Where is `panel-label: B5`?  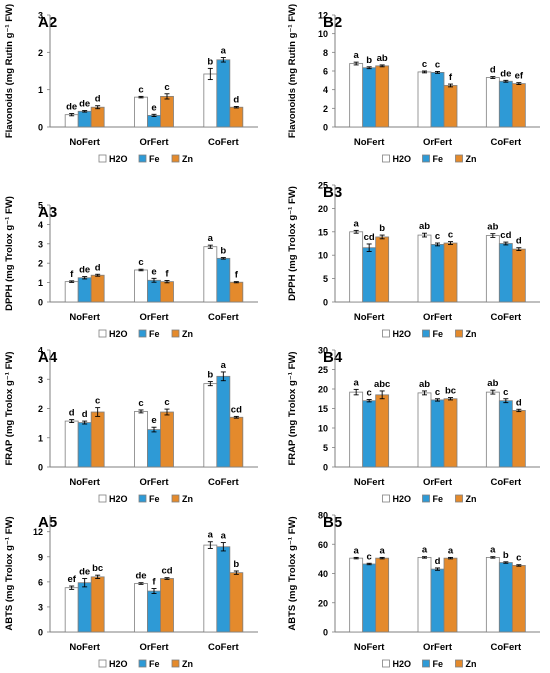
panel-label: B5 is located at coordinates (332, 522).